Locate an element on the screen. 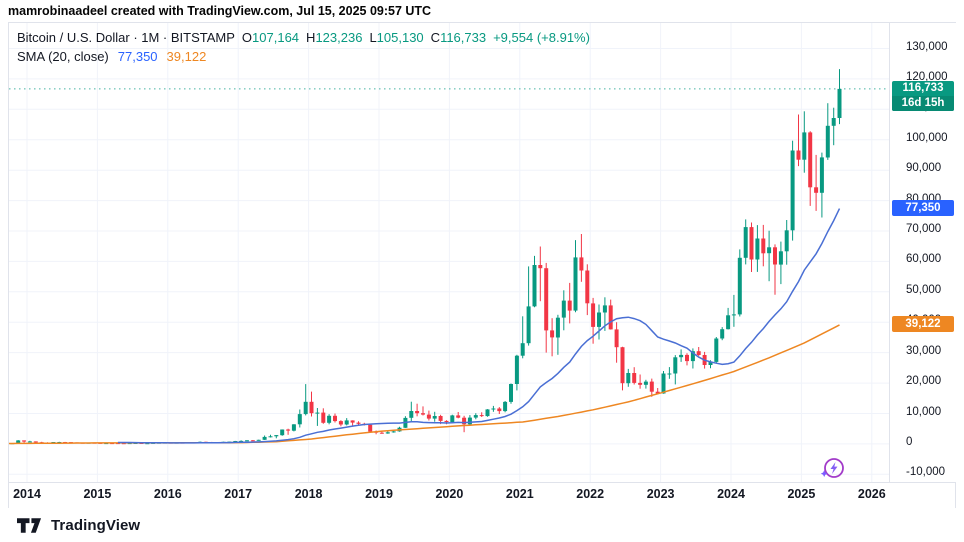  price-axis-label: 30,000 is located at coordinates (924, 350).